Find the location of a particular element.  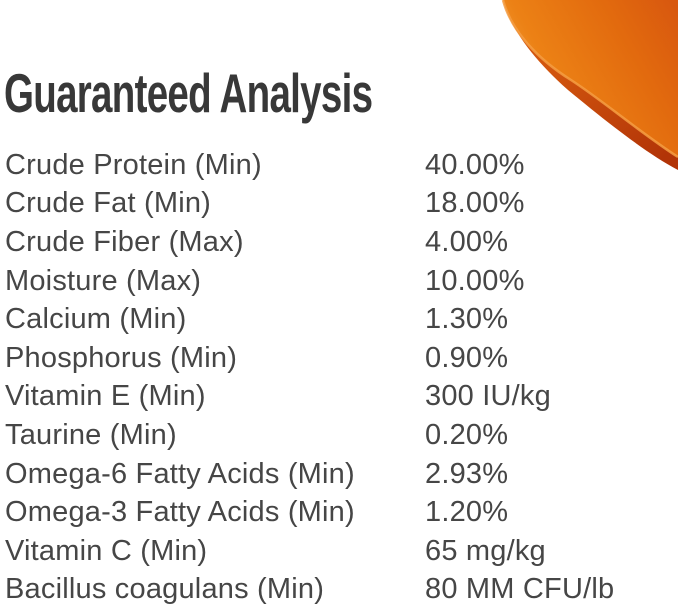

table-row: Omega-6 Fatty Acids (Min) 2.93% is located at coordinates (341, 474).